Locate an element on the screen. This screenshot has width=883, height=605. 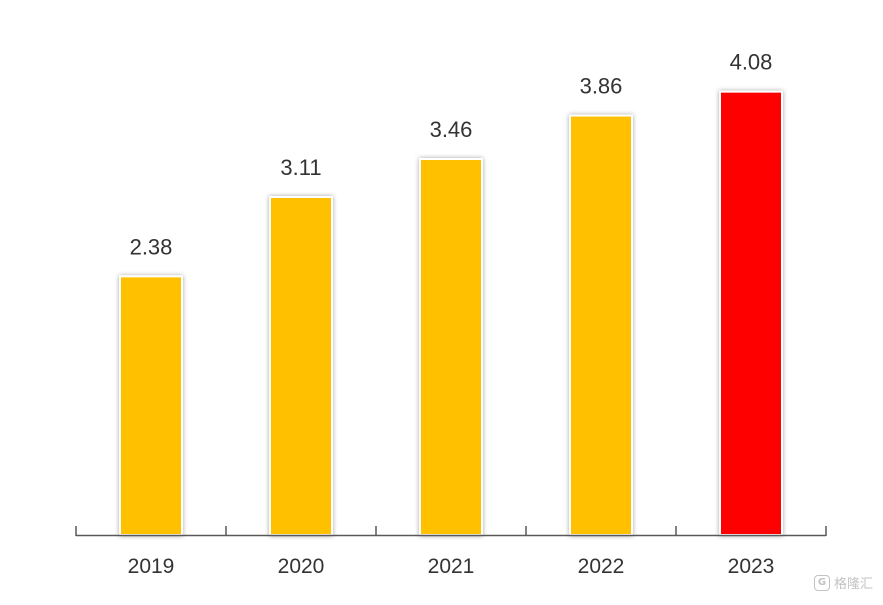
tick-label-2019: 2019 is located at coordinates (151, 566).